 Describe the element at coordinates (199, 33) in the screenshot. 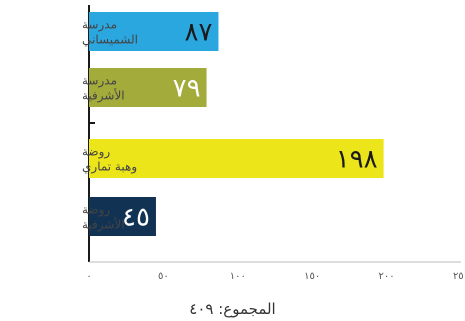

I see `bar-value-label: ٨٧` at that location.